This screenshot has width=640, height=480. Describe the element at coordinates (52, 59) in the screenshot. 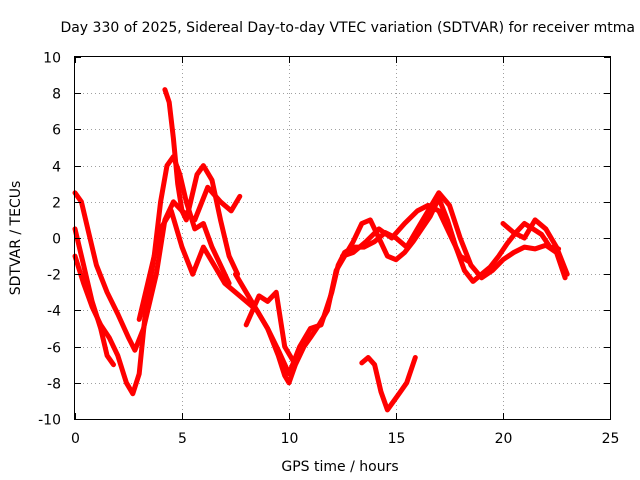

I see `y-tick-label: 10` at that location.